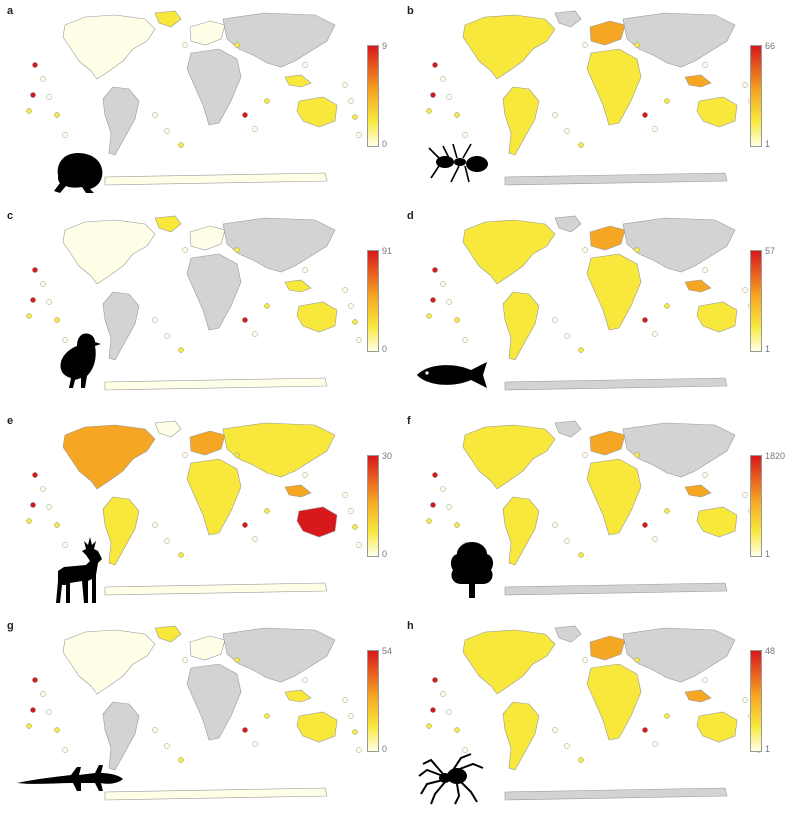 The image size is (794, 815). What do you see at coordinates (194, 303) in the screenshot?
I see `world-map-c` at bounding box center [194, 303].